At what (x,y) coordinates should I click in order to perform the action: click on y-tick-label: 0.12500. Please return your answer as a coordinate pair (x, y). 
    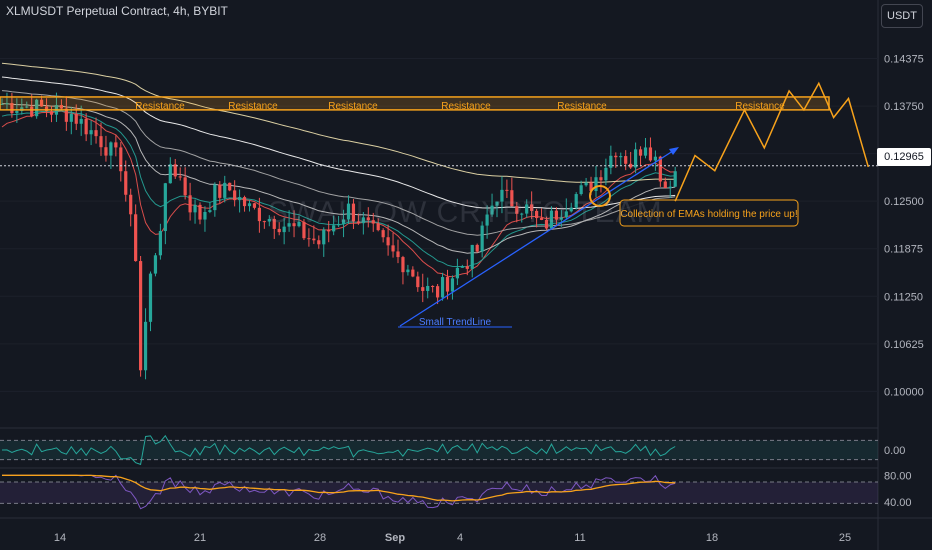
    Looking at the image, I should click on (904, 202).